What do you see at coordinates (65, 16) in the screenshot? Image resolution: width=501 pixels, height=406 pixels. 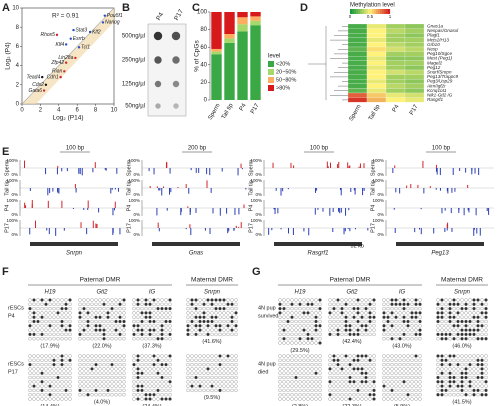 I see `annotation: R² = 0.91` at bounding box center [65, 16].